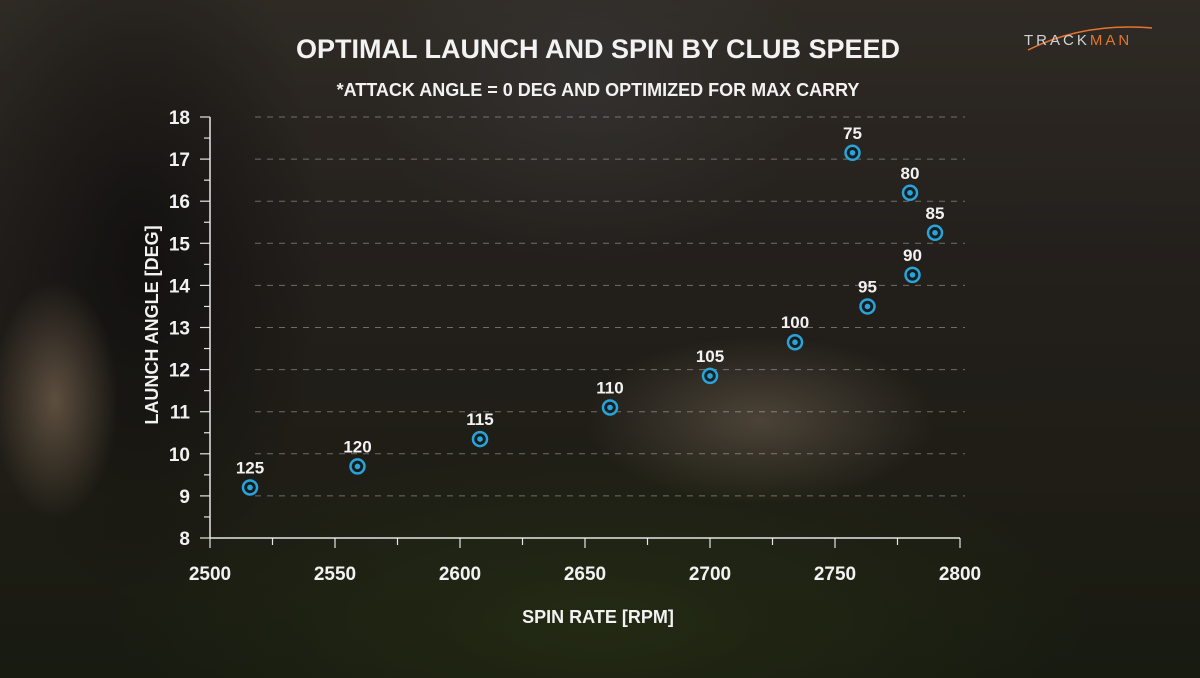  I want to click on y-tick-label: 12, so click(179, 371).